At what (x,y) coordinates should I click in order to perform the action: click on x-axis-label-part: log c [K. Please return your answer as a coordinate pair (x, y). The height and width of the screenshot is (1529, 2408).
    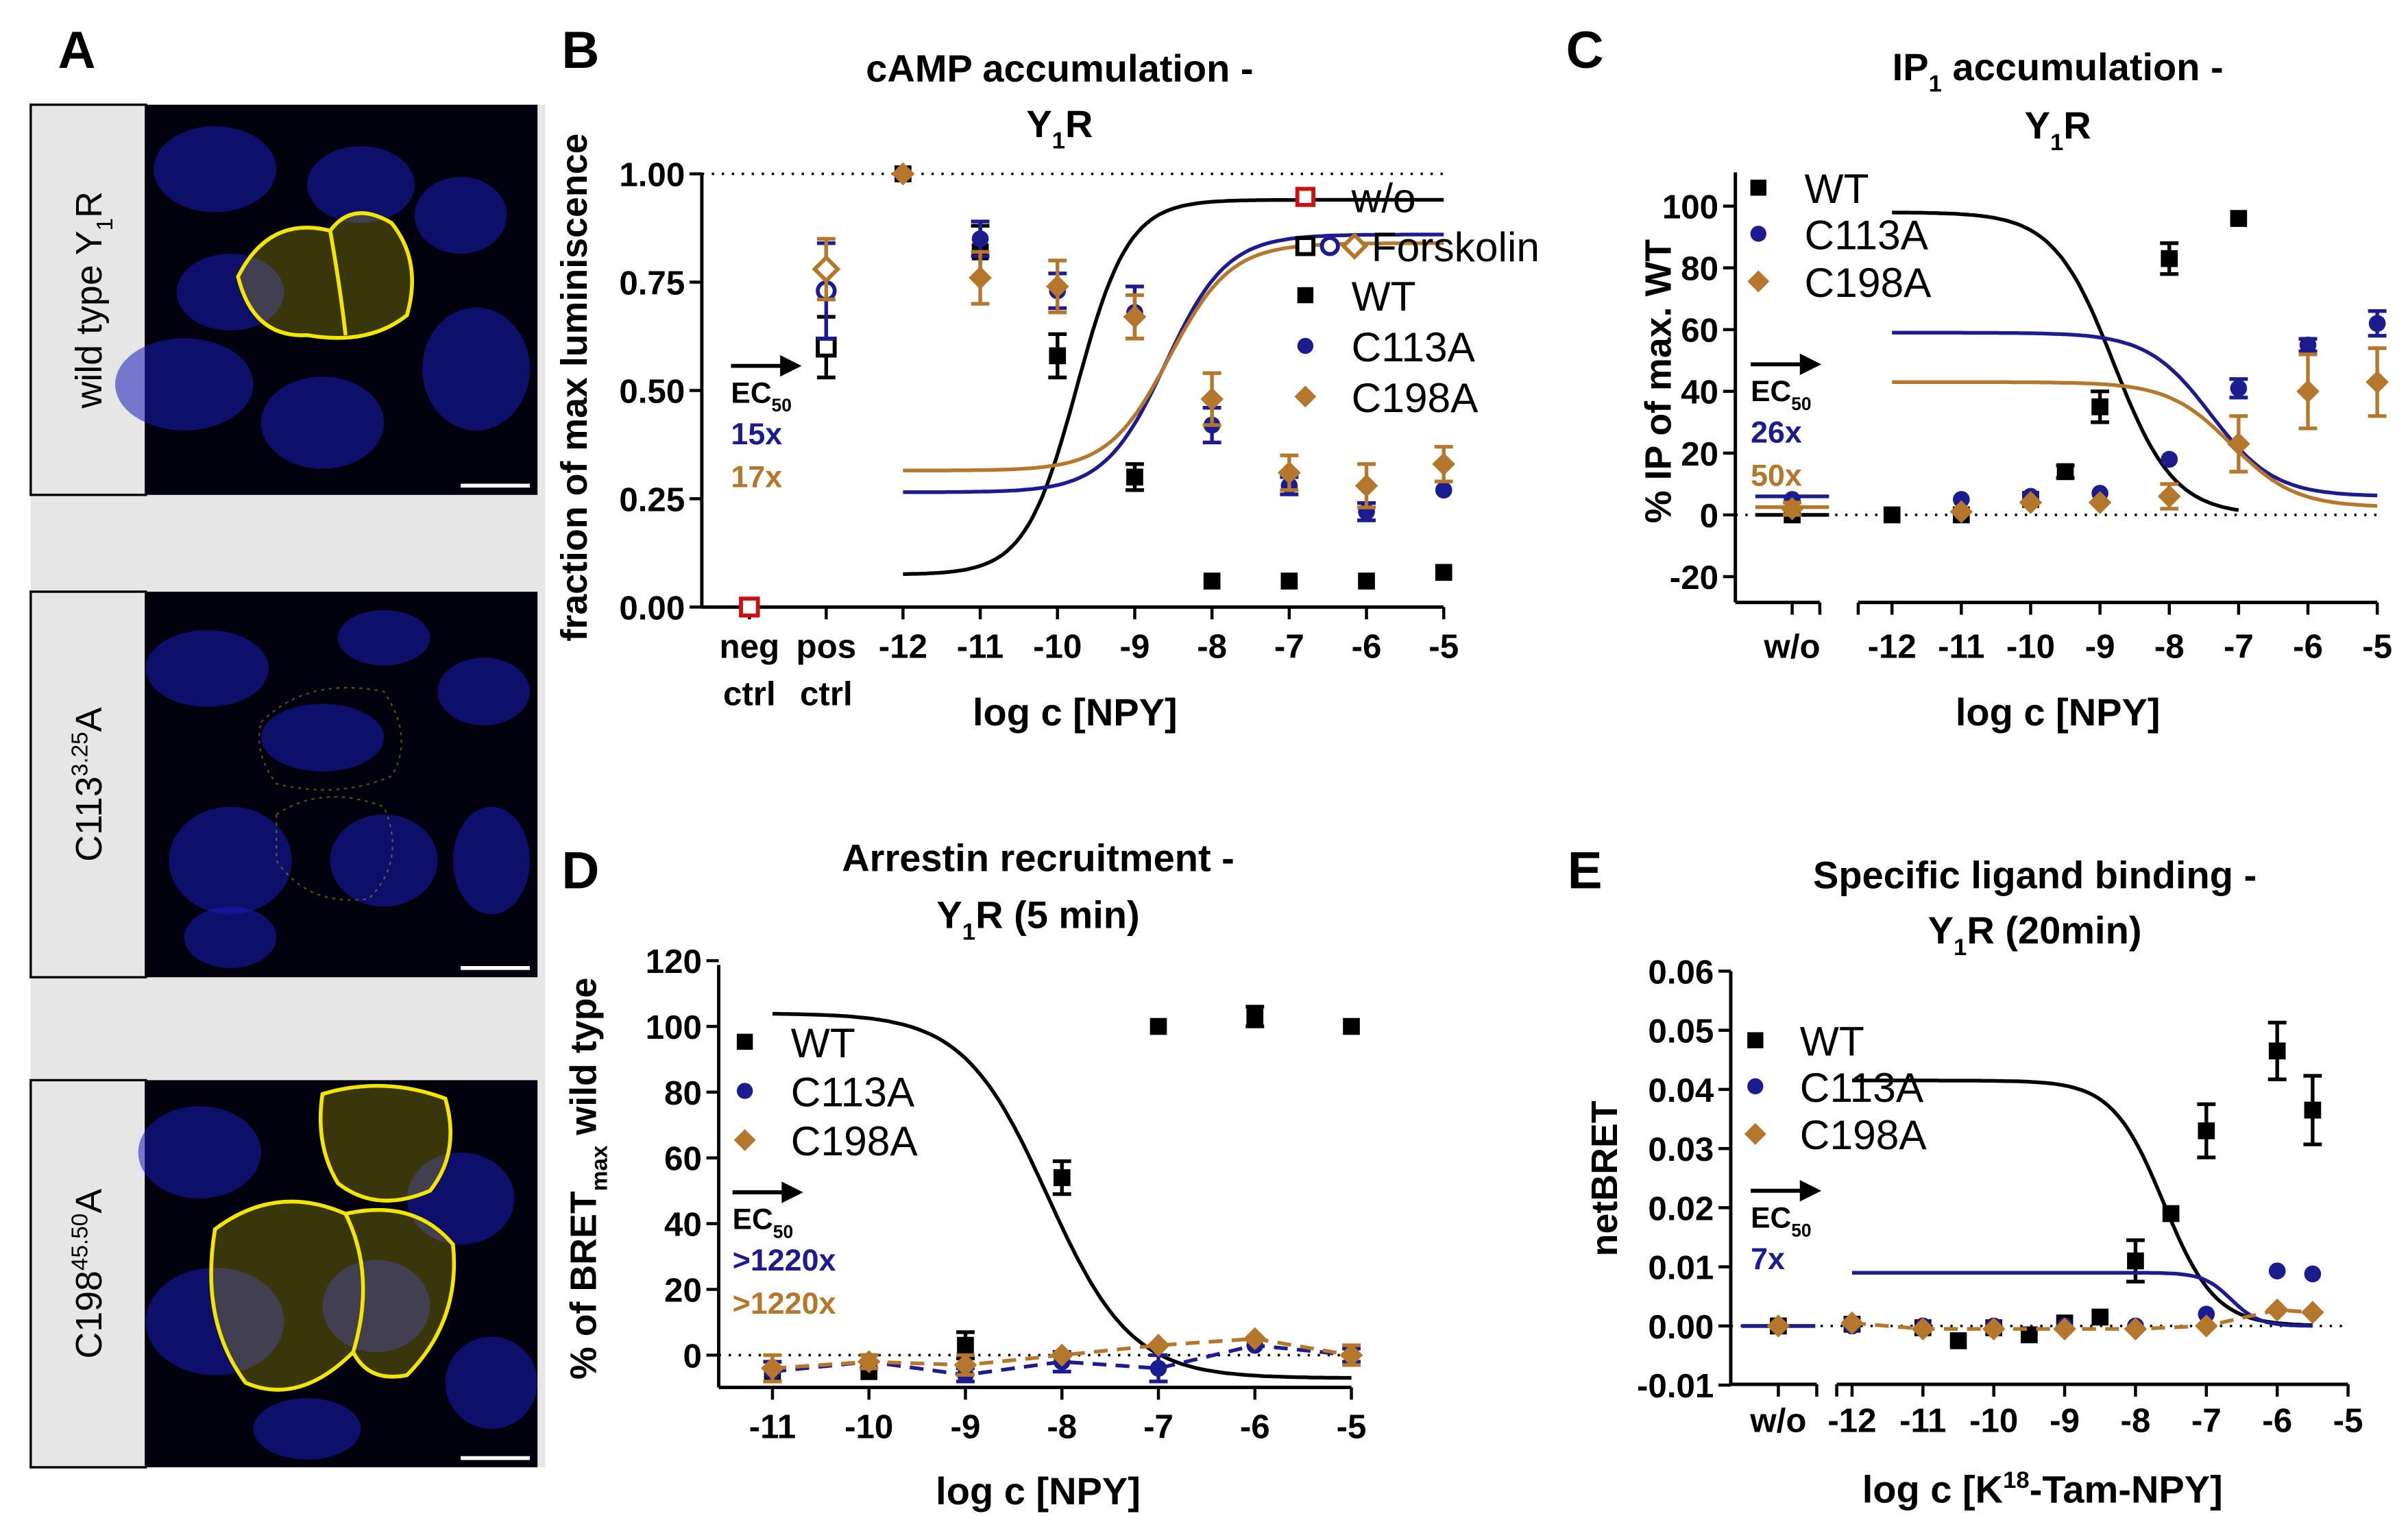
    Looking at the image, I should click on (1932, 1489).